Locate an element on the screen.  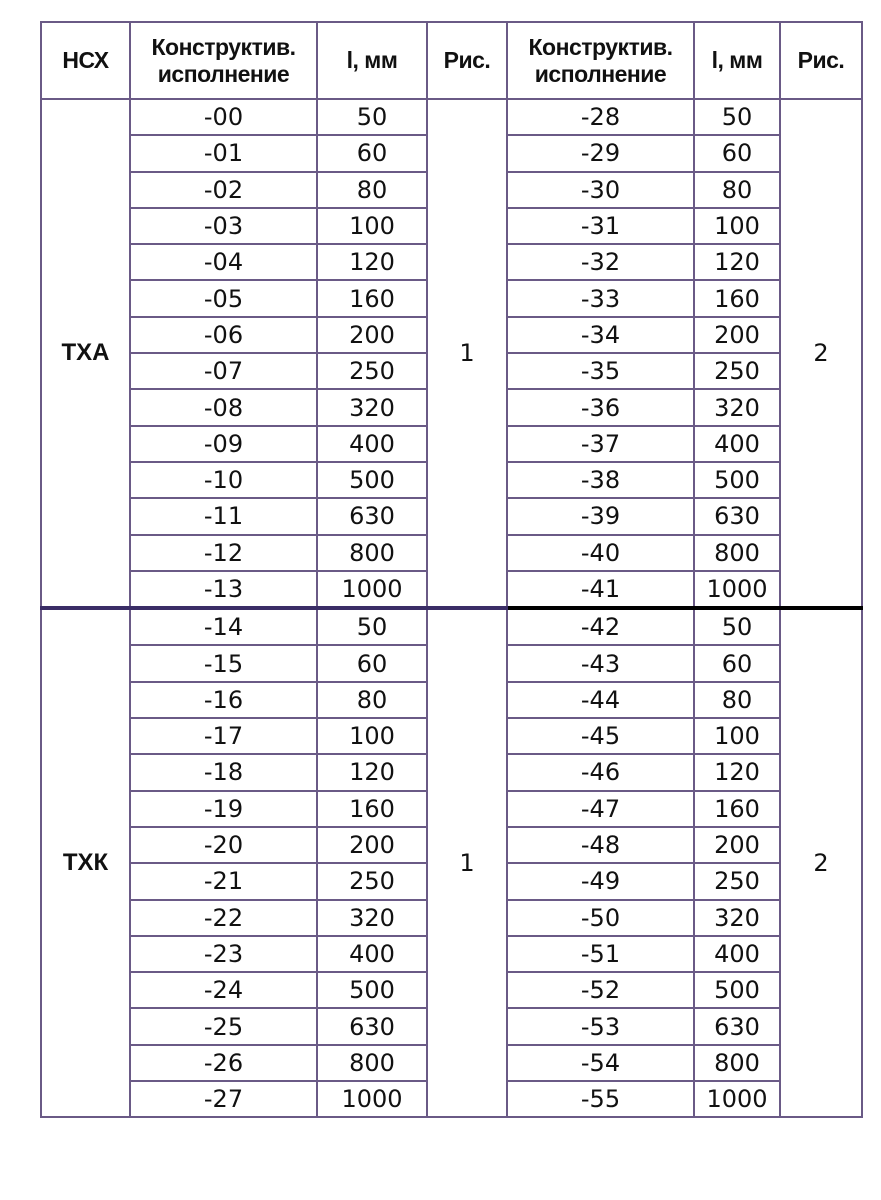
right-length-cell: 250 is located at coordinates (737, 881).